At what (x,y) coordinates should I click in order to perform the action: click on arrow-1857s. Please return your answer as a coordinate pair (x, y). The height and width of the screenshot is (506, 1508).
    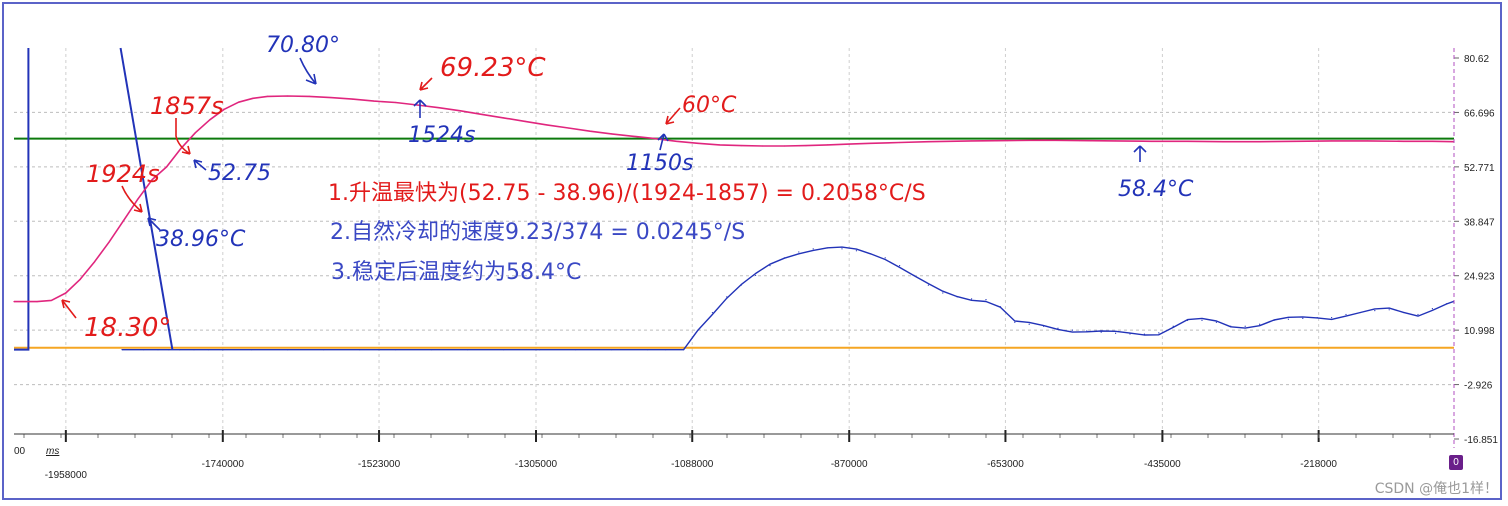
    Looking at the image, I should click on (183, 136).